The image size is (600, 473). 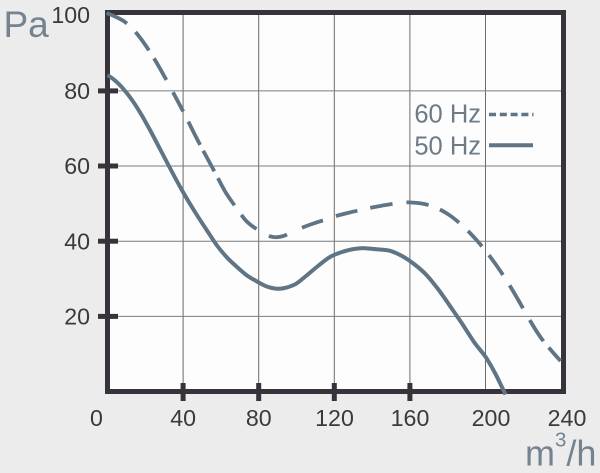 I want to click on svg-text: 60 Hz, so click(x=447, y=115).